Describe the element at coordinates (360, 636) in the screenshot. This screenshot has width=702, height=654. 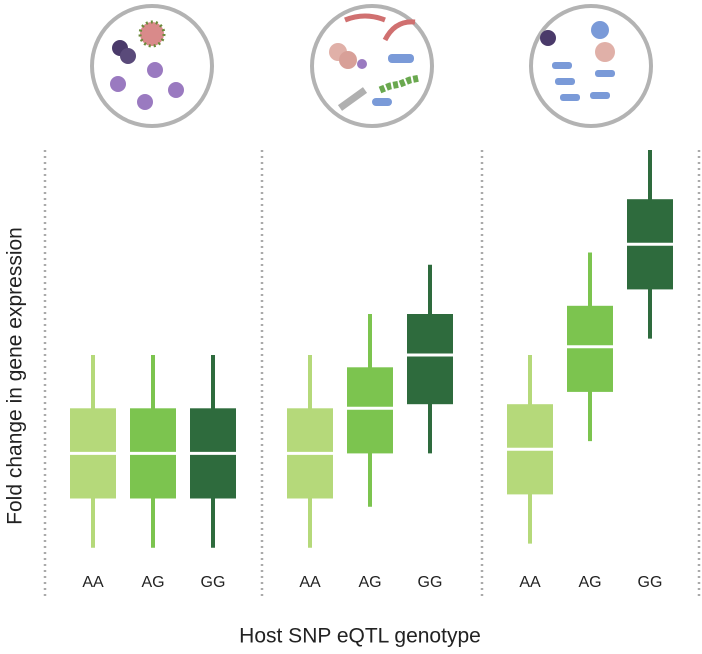
I see `x-axis-title: Host SNP eQTL genotype` at that location.